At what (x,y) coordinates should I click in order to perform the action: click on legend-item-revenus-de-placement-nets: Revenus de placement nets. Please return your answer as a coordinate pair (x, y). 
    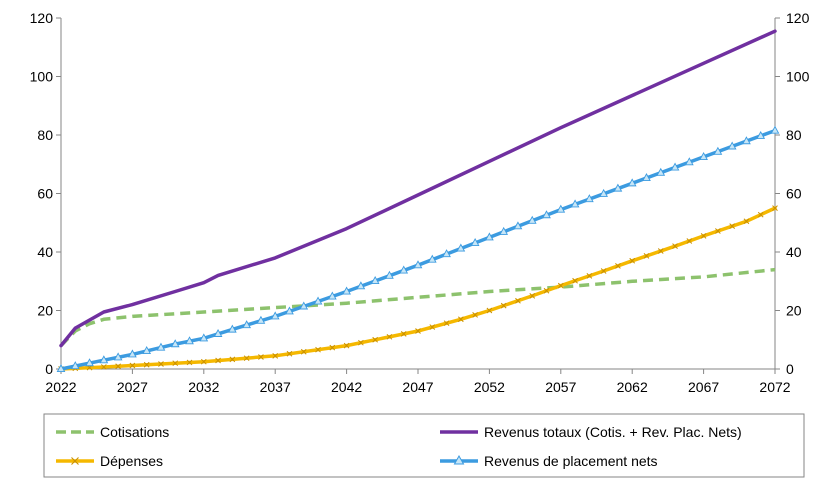
    Looking at the image, I should click on (549, 461).